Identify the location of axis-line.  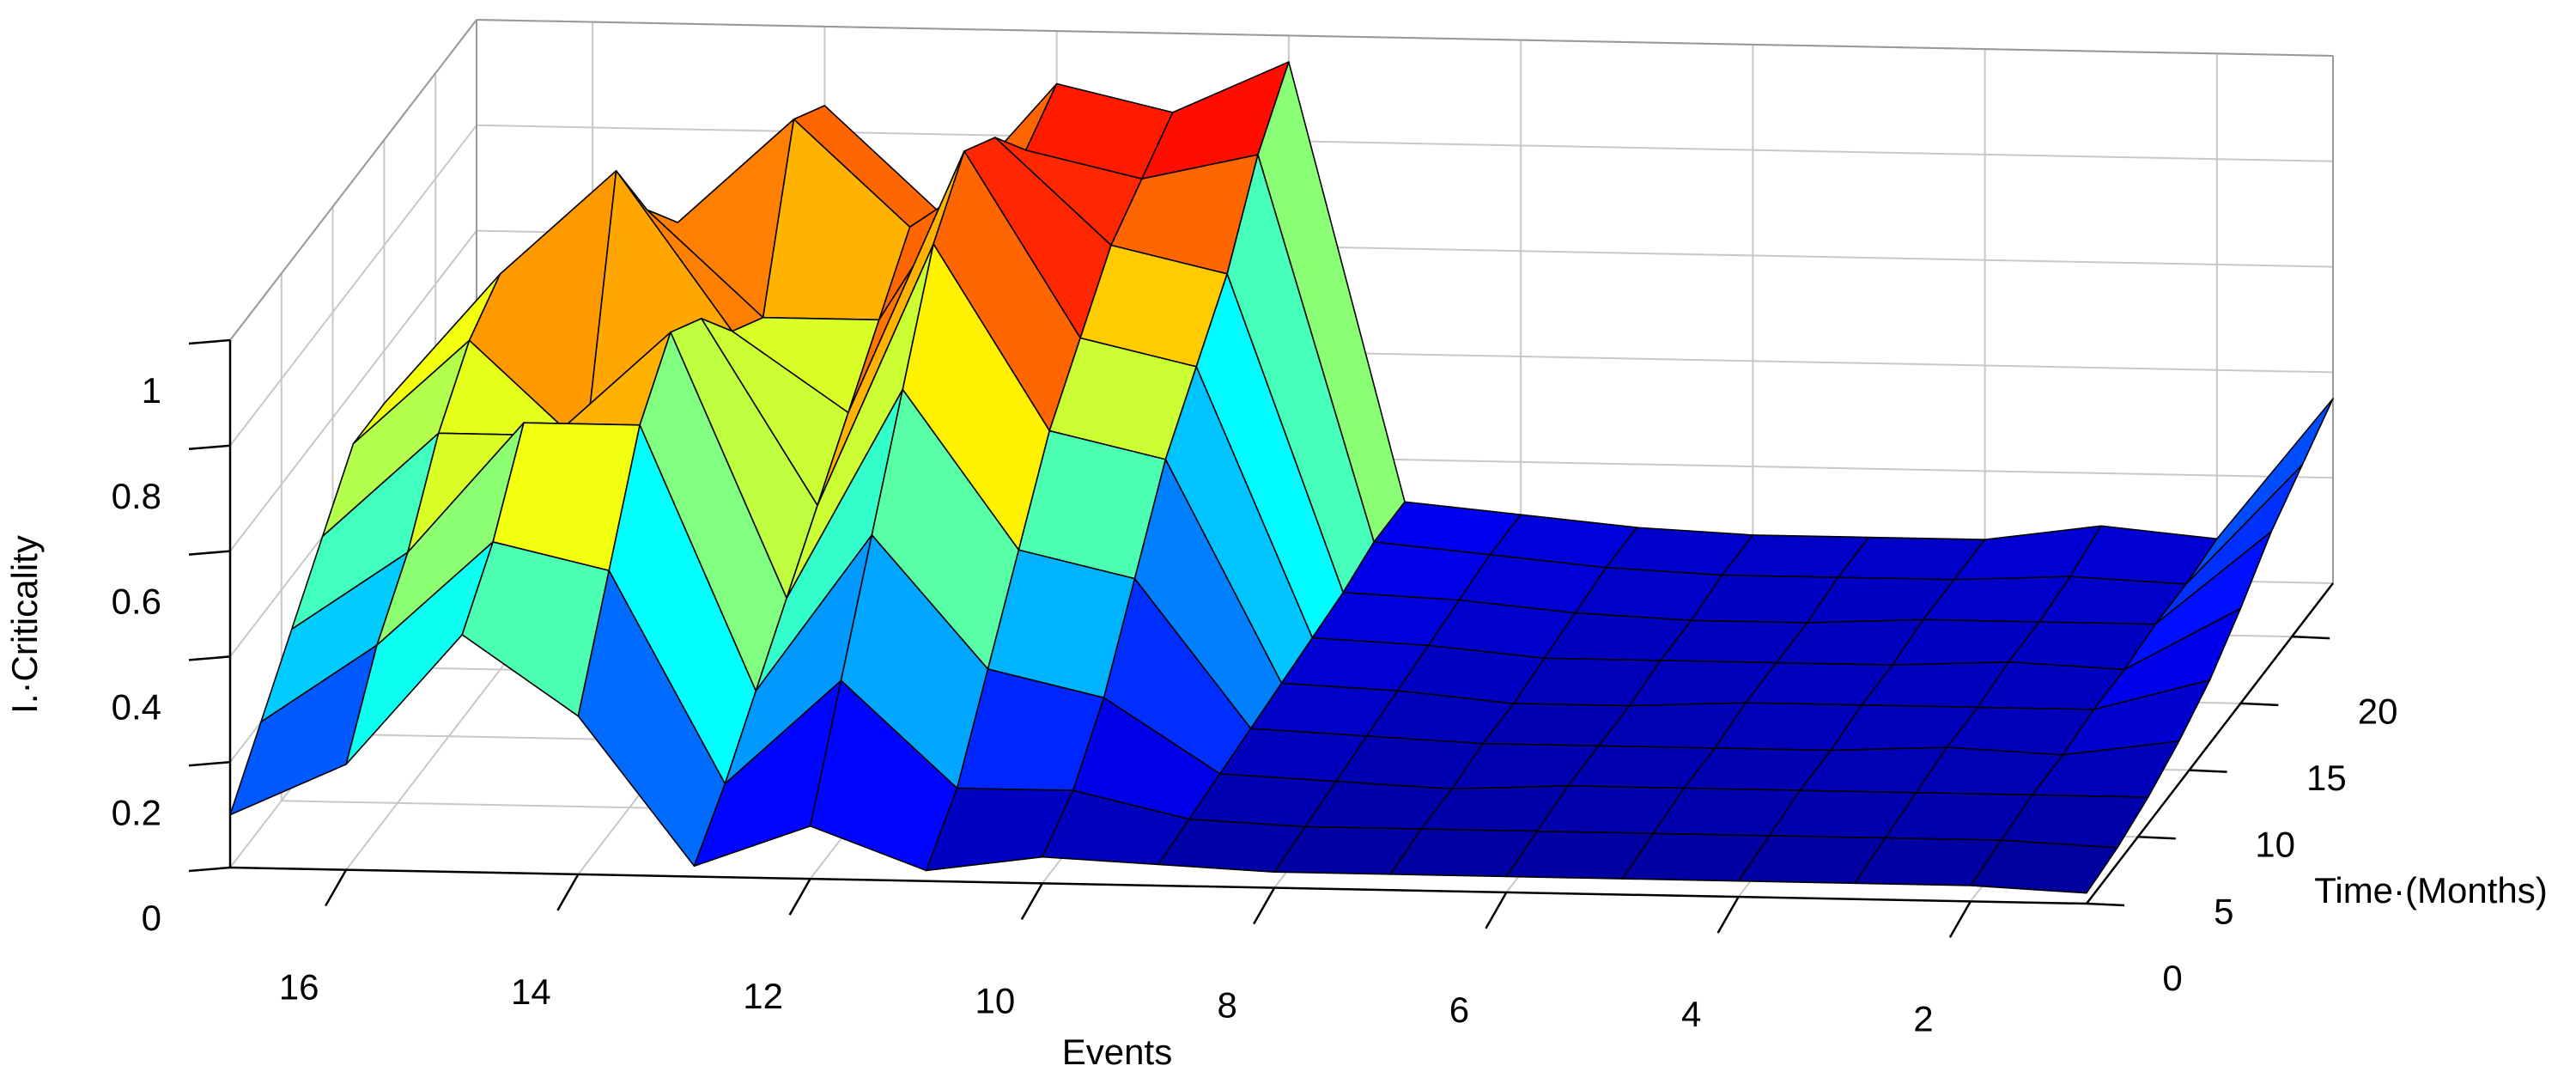
(1158, 886).